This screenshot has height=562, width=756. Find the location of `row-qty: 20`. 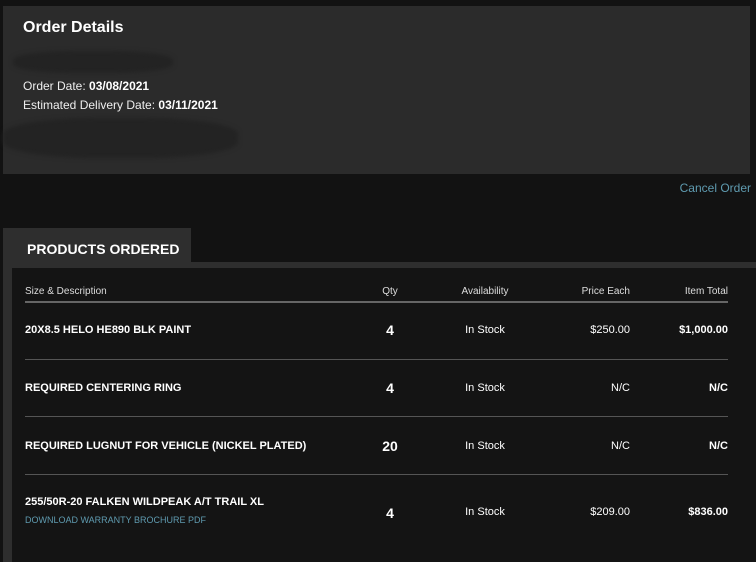

row-qty: 20 is located at coordinates (390, 446).